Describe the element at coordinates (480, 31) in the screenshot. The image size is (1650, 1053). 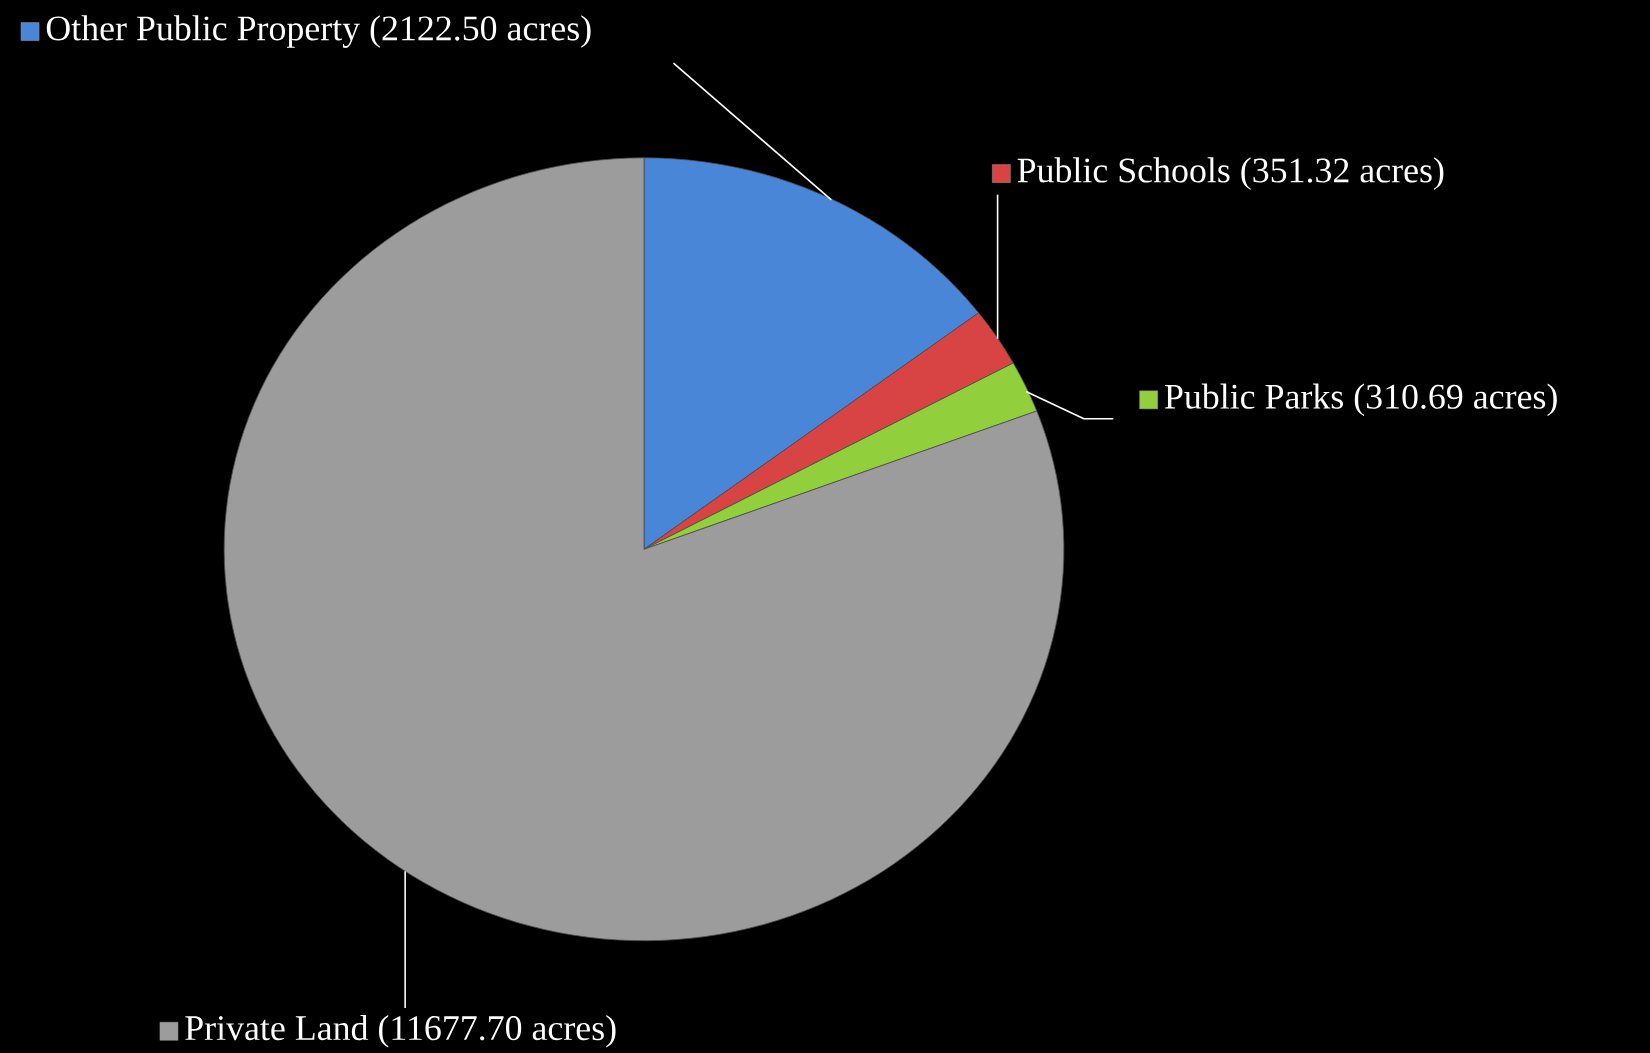
I see `data-label: (2122.50 acres)` at that location.